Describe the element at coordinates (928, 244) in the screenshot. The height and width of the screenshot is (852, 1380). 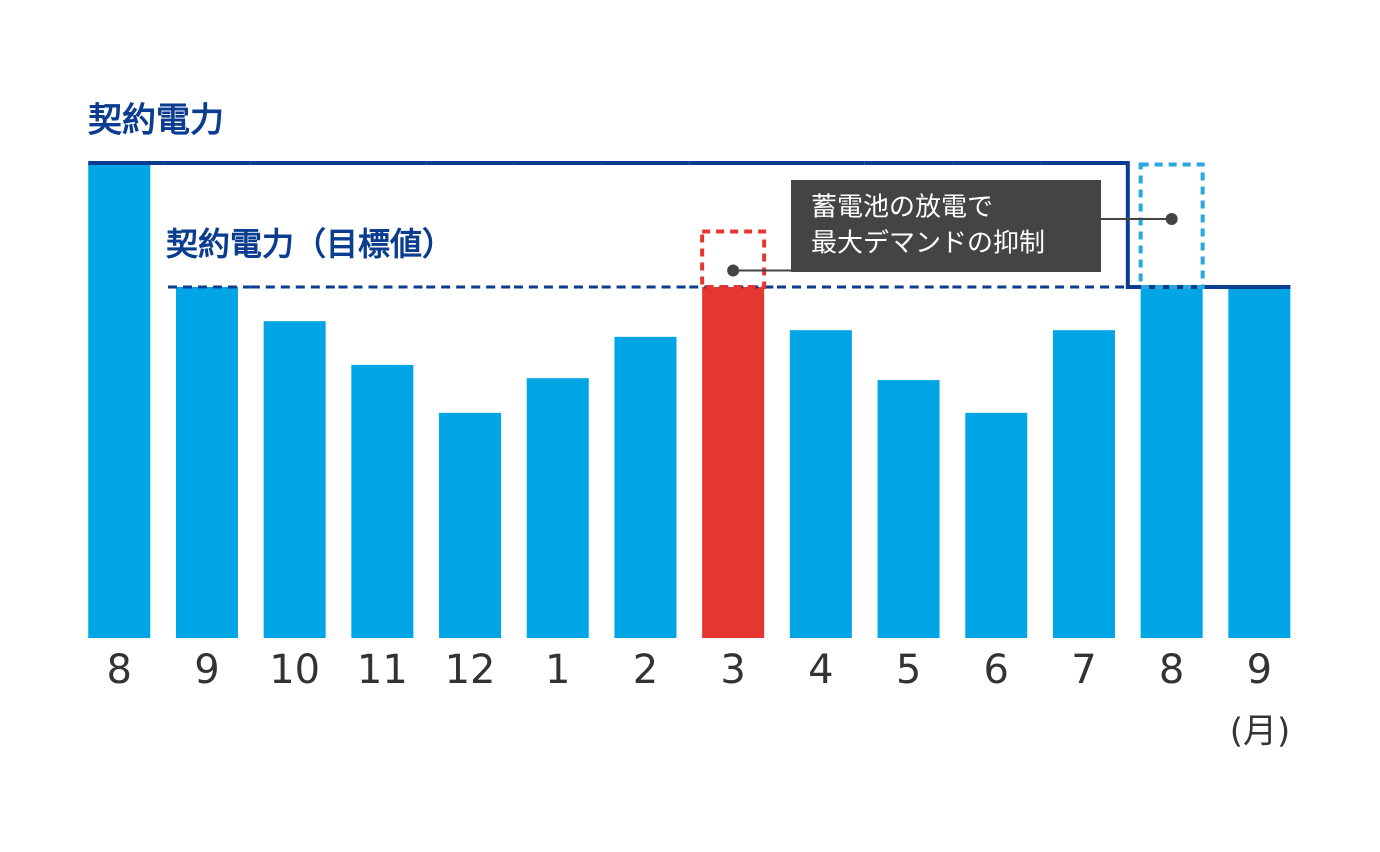
I see `callout-text: 最大デマンドの抑制` at that location.